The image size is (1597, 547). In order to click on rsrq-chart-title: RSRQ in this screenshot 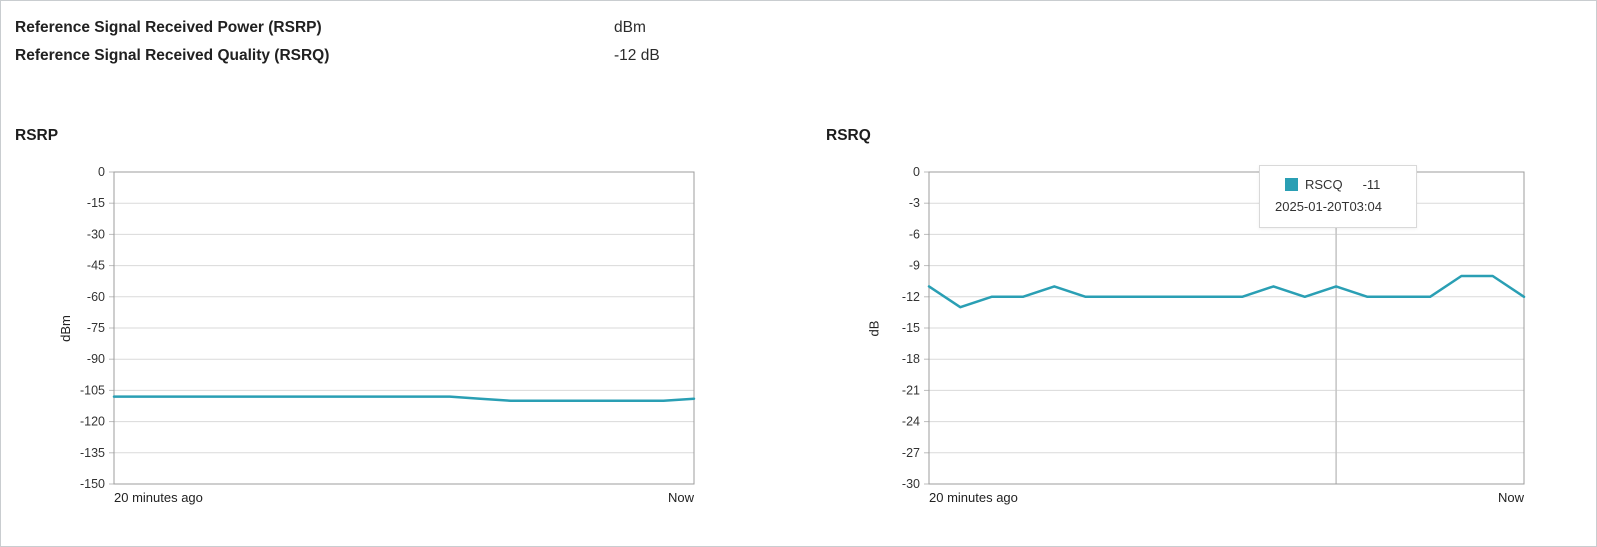, I will do `click(848, 135)`.